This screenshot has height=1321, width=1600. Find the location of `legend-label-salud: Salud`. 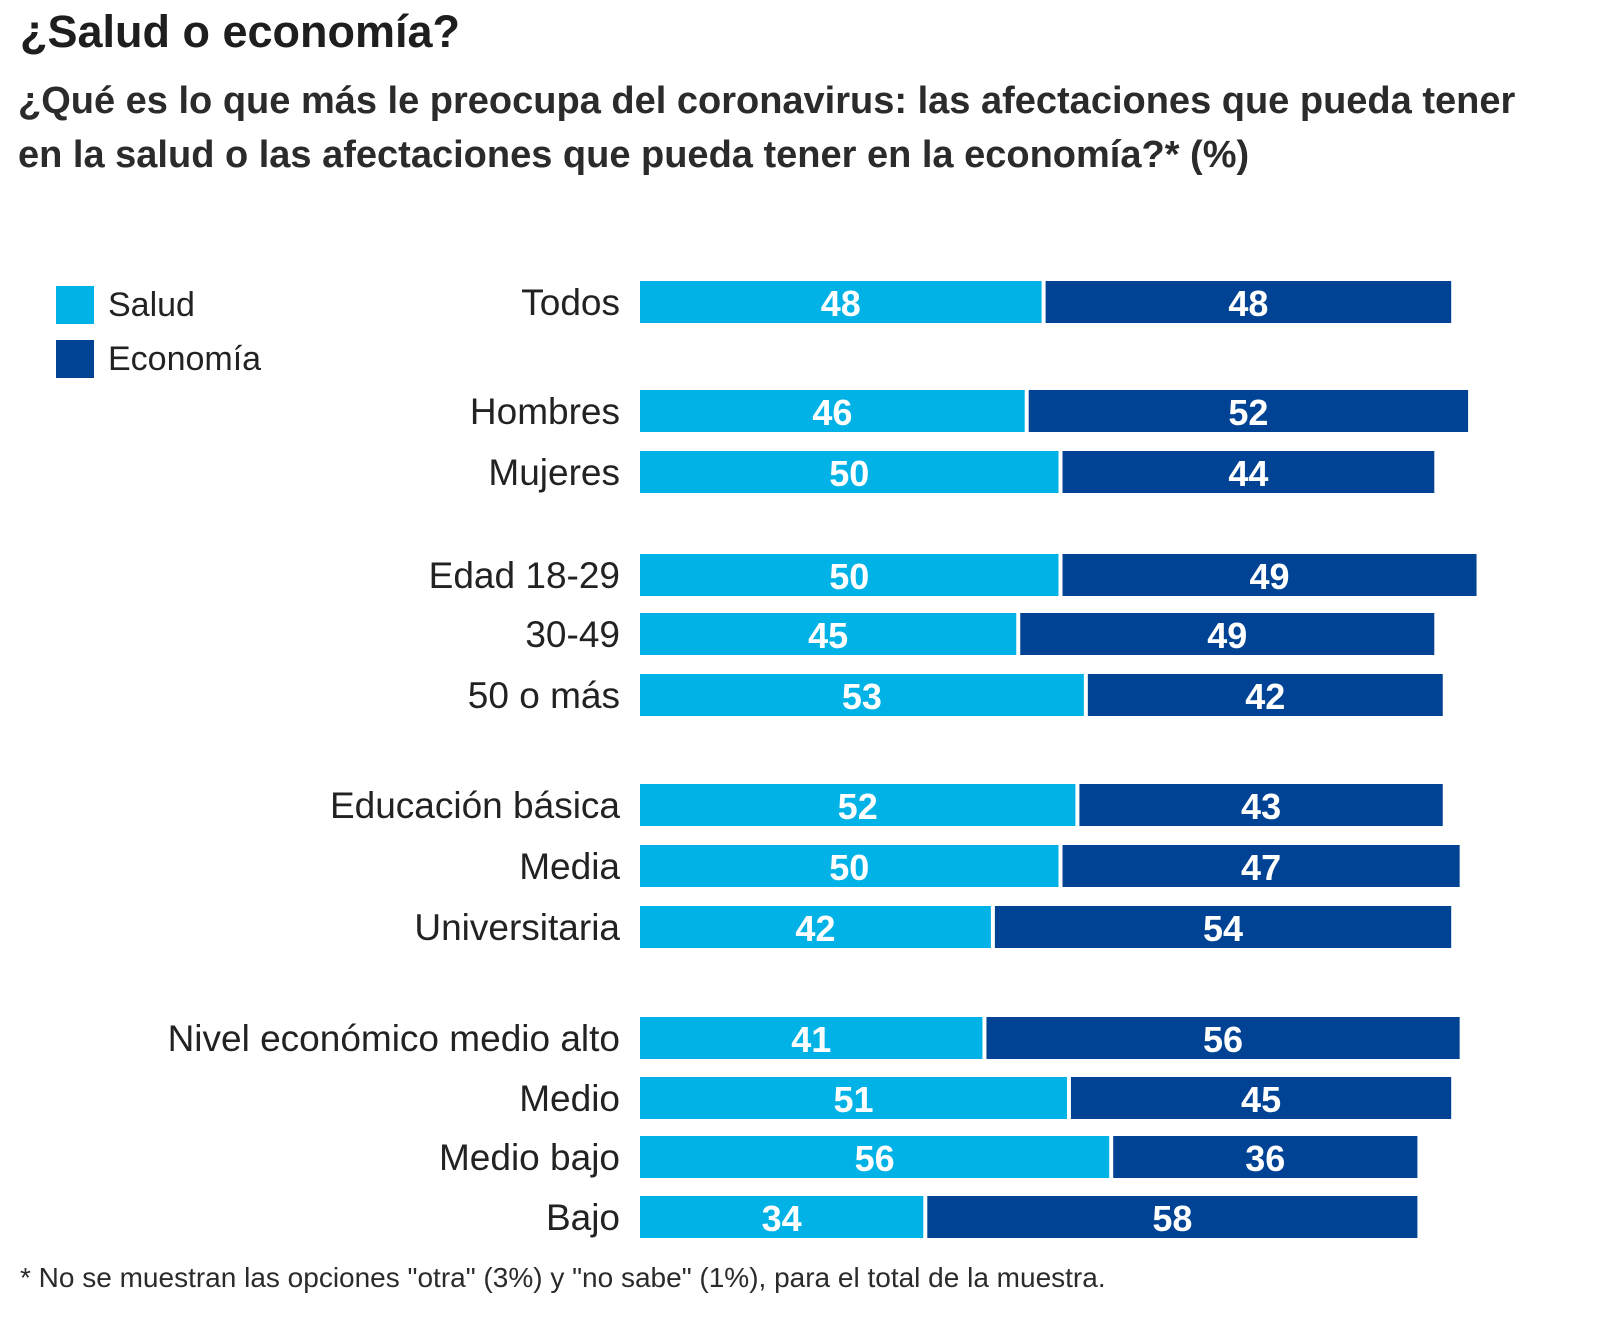

legend-label-salud: Salud is located at coordinates (151, 304).